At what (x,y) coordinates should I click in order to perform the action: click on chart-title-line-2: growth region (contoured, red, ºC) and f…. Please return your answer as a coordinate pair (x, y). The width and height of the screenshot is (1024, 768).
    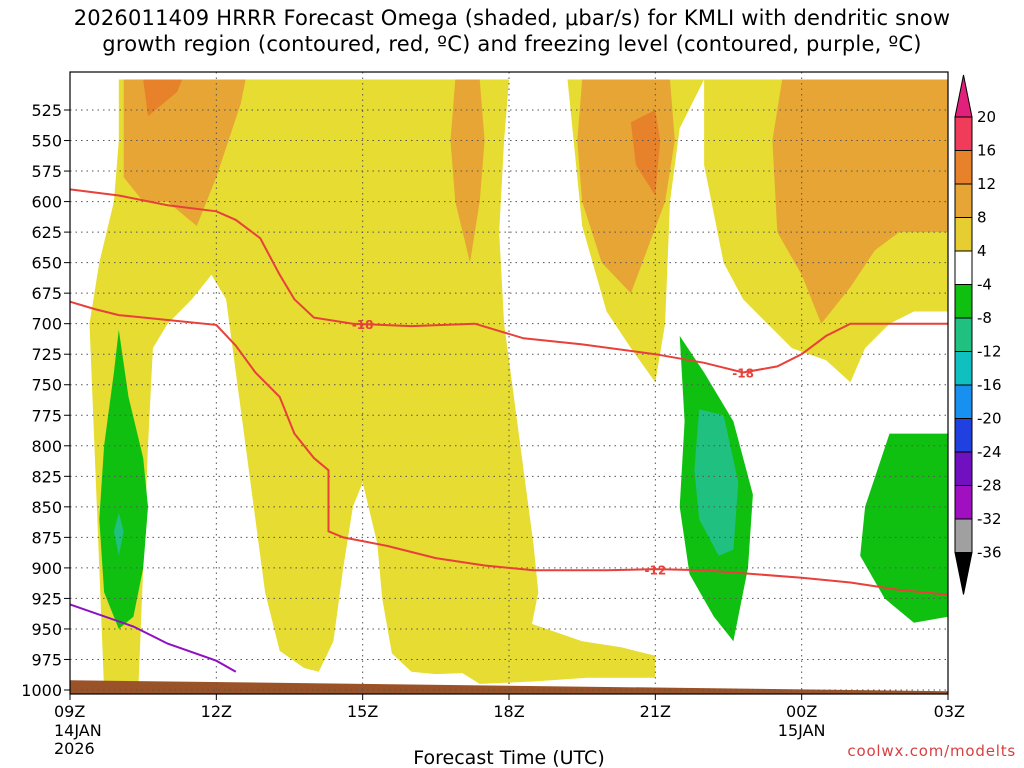
    Looking at the image, I should click on (512, 44).